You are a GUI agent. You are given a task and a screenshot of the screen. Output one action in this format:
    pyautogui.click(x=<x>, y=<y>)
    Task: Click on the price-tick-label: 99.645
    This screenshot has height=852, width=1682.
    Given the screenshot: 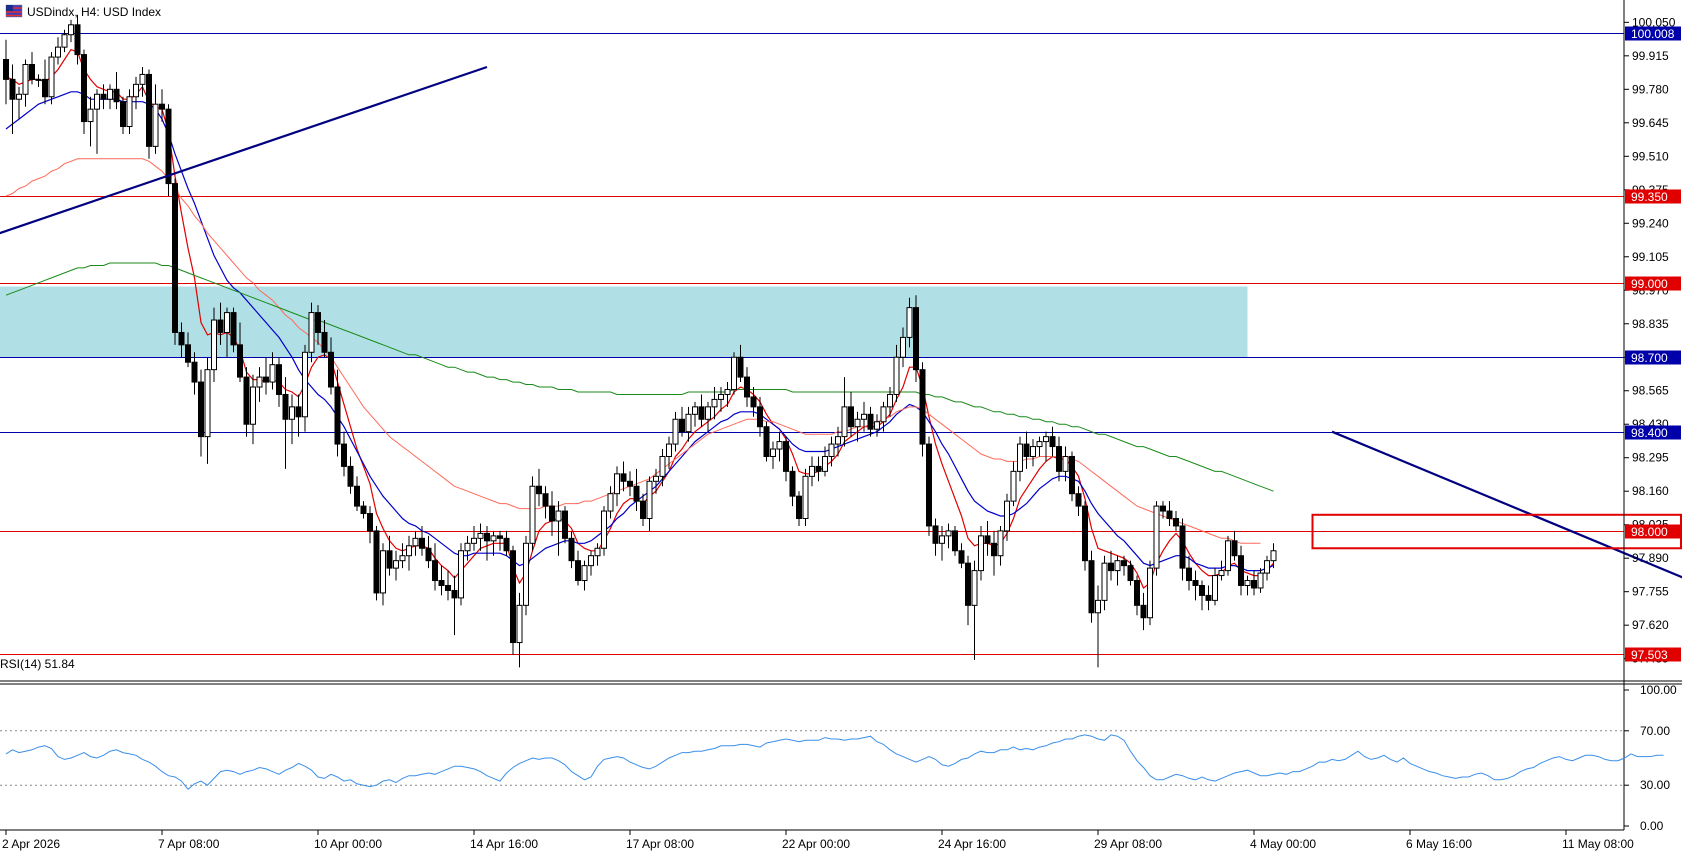 What is the action you would take?
    pyautogui.click(x=1650, y=123)
    